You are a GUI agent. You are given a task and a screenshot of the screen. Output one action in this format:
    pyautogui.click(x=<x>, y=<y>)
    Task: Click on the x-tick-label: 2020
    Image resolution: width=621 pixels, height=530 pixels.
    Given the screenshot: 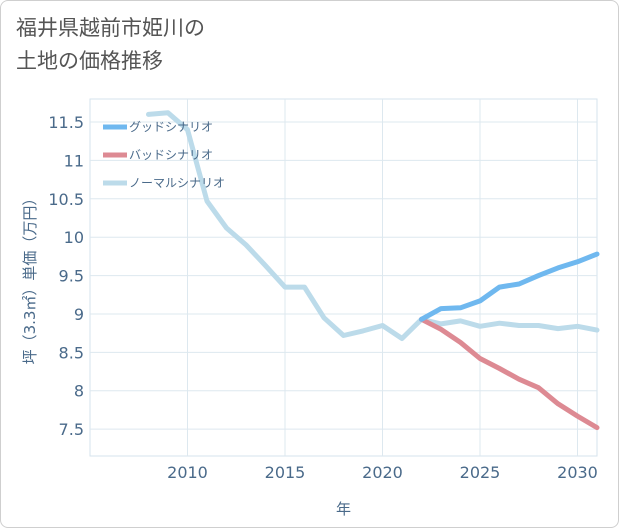 What is the action you would take?
    pyautogui.click(x=382, y=472)
    